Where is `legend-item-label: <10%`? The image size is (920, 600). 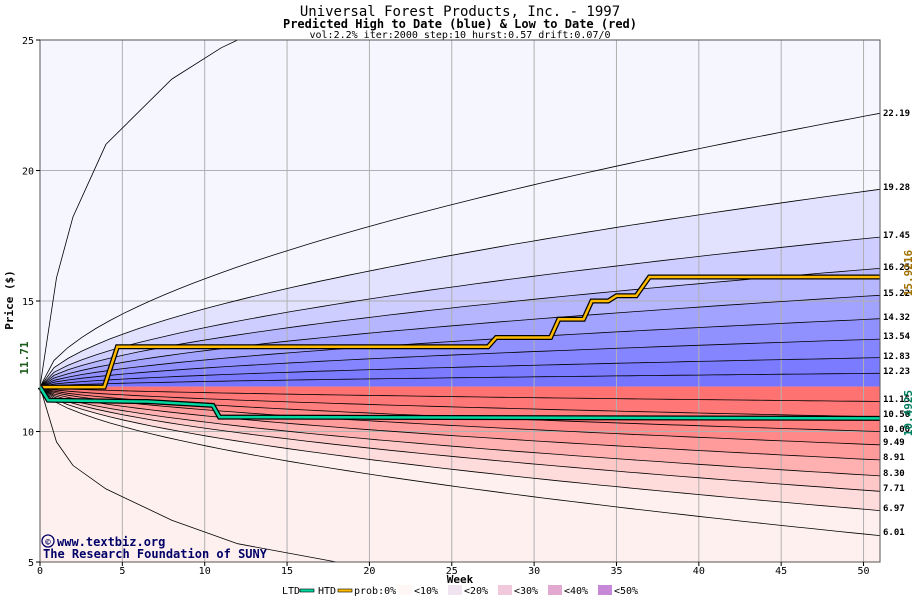 legend-item-label: <10% is located at coordinates (426, 591).